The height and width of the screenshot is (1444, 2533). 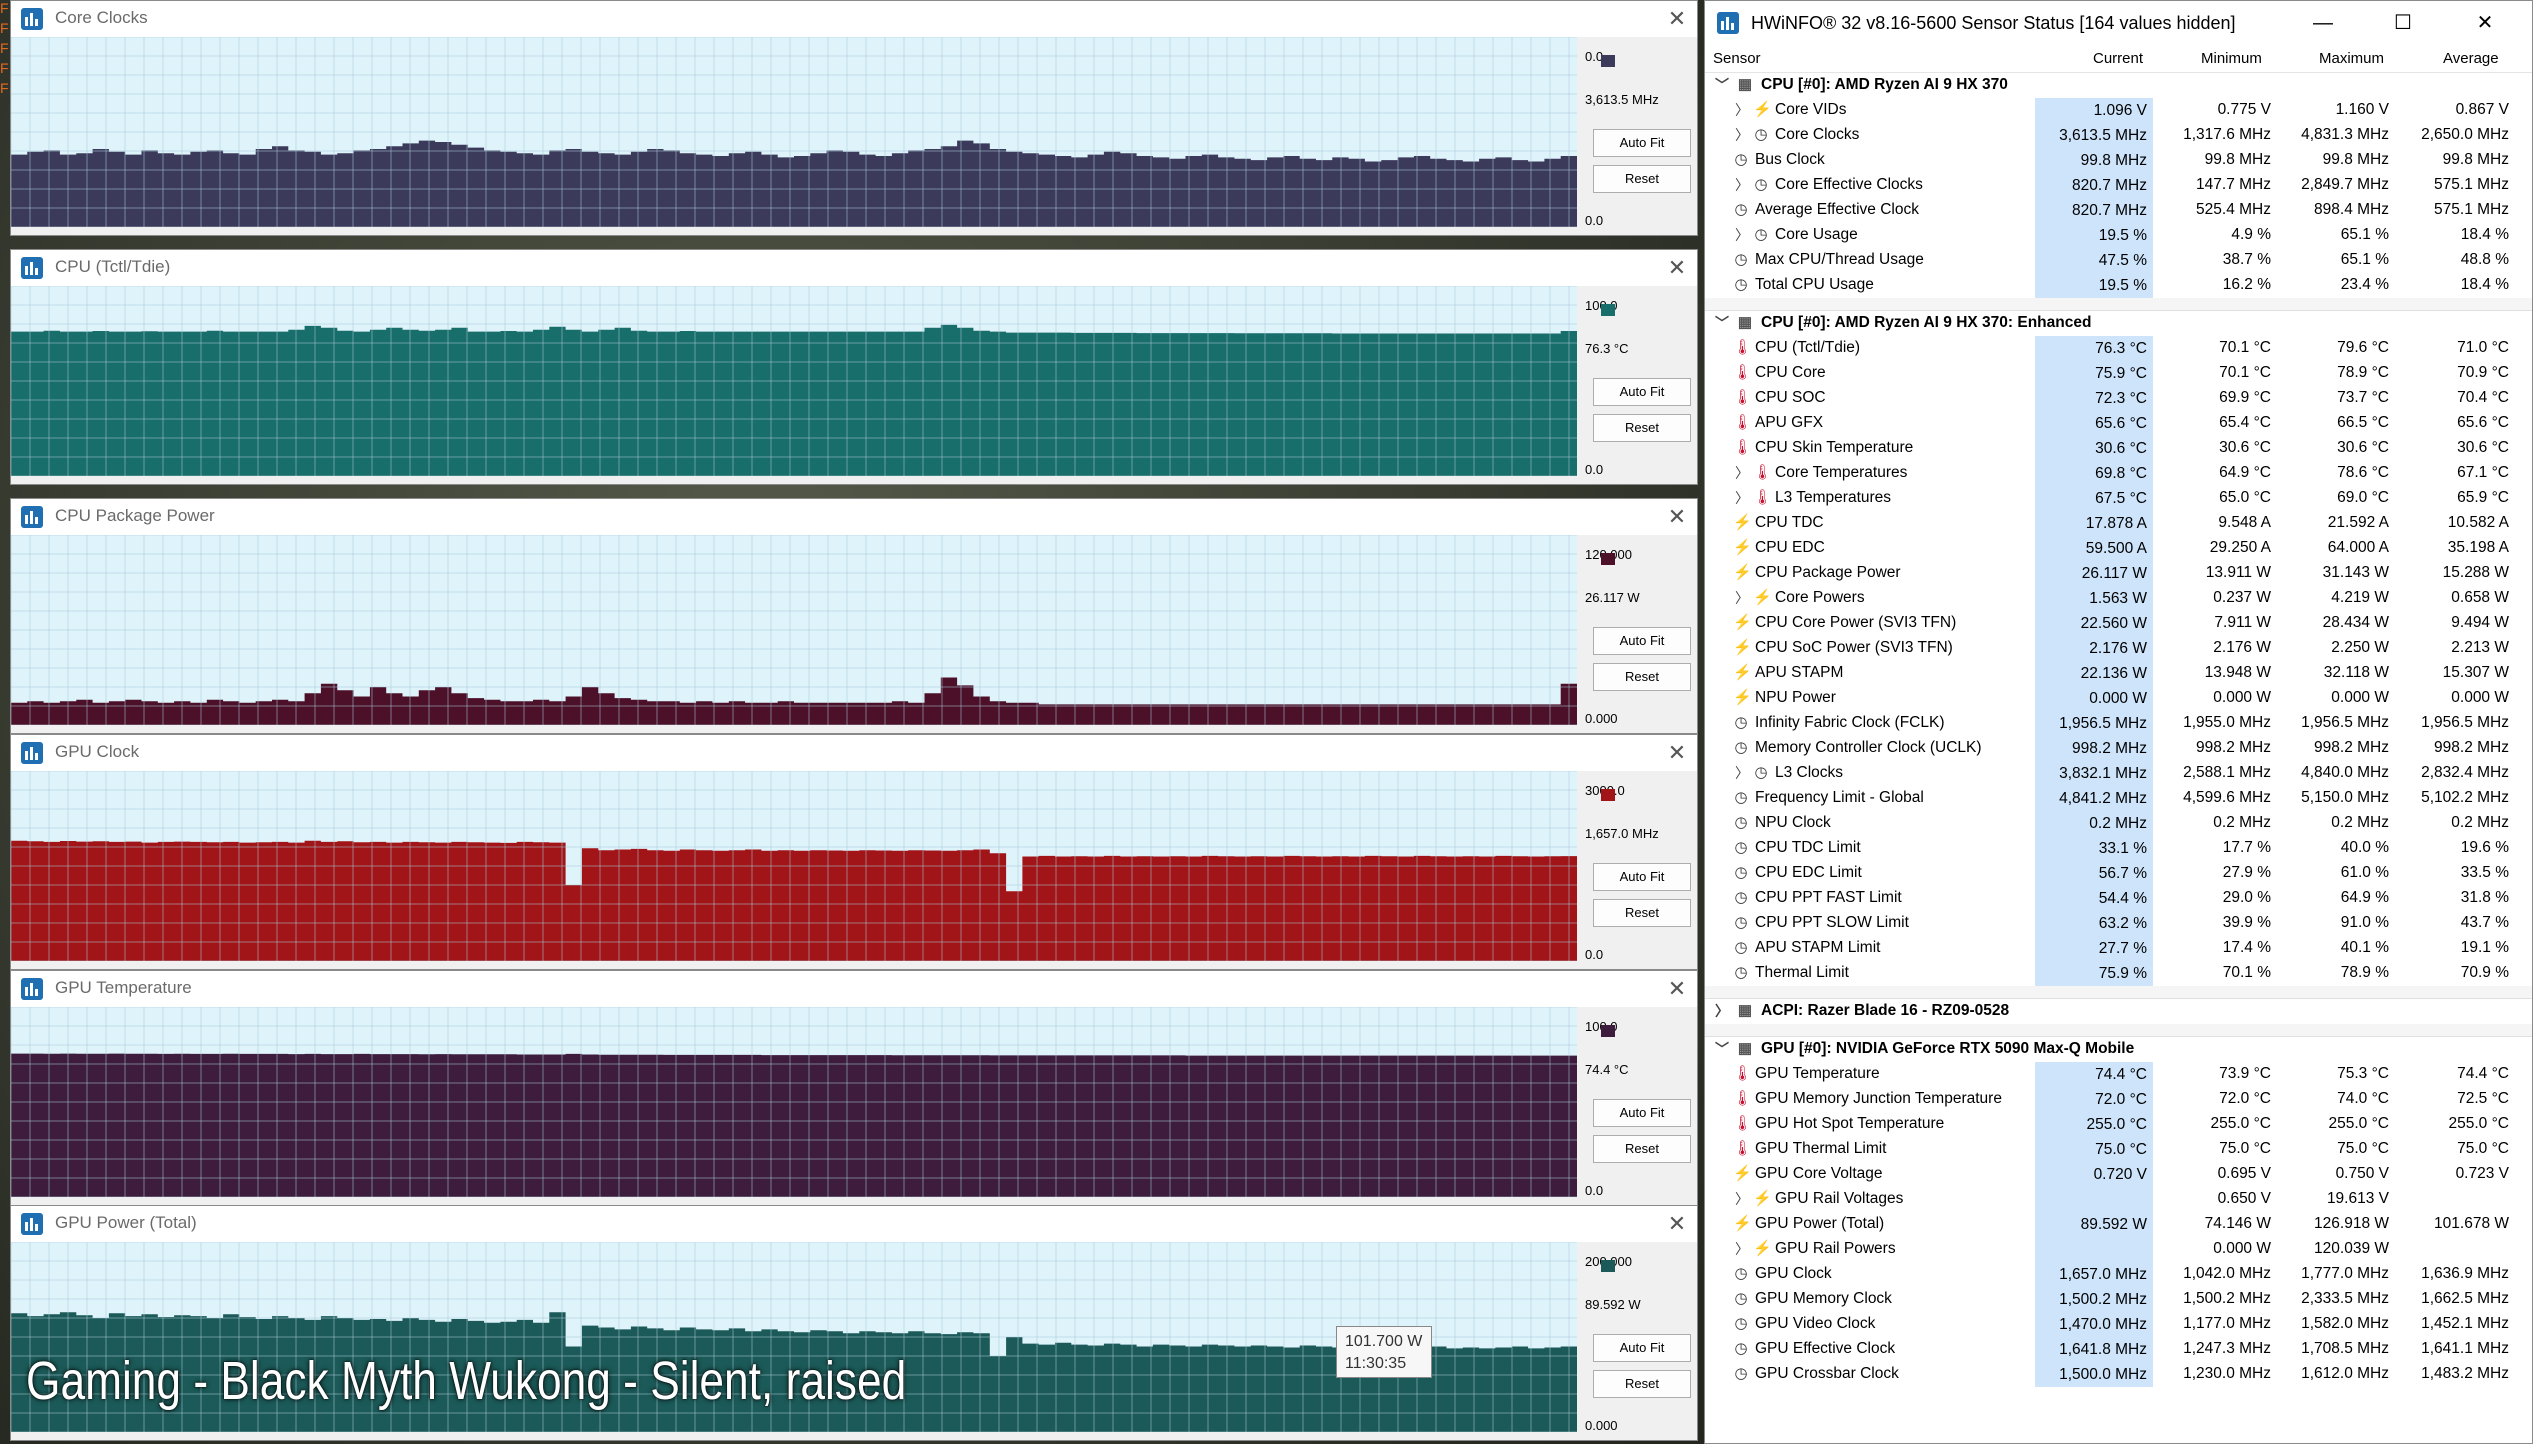 I want to click on header-sensor: Sensor, so click(x=1737, y=58).